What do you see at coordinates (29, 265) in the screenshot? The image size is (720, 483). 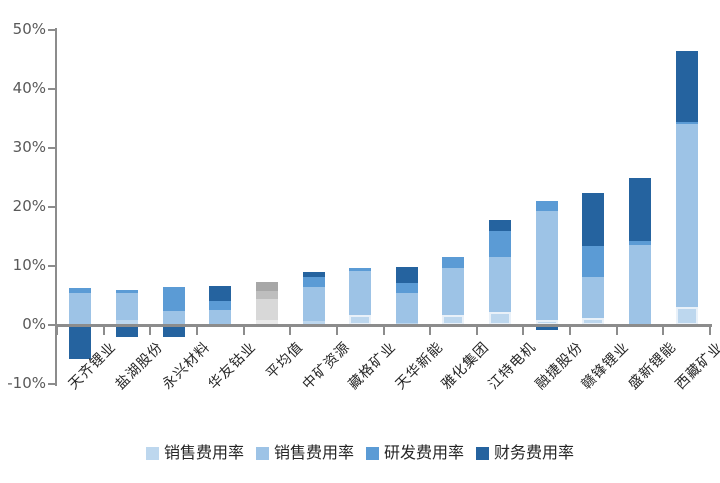 I see `y-axis-tick-label: 10%` at bounding box center [29, 265].